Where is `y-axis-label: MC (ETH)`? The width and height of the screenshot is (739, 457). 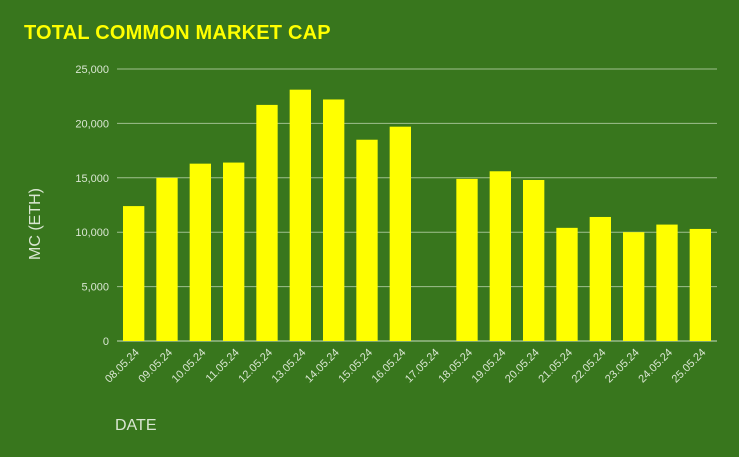
y-axis-label: MC (ETH) is located at coordinates (35, 224).